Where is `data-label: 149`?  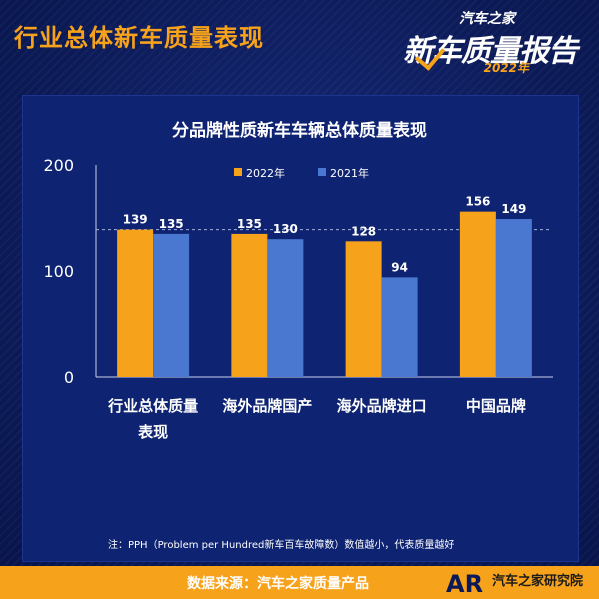 data-label: 149 is located at coordinates (513, 209).